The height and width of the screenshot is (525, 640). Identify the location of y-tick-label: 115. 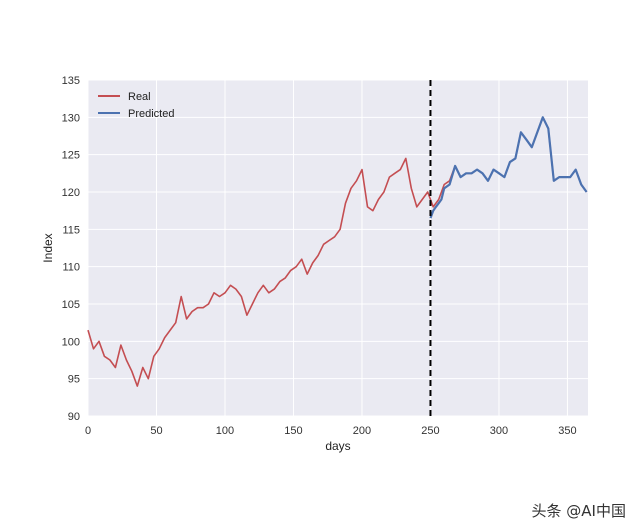
(71, 230).